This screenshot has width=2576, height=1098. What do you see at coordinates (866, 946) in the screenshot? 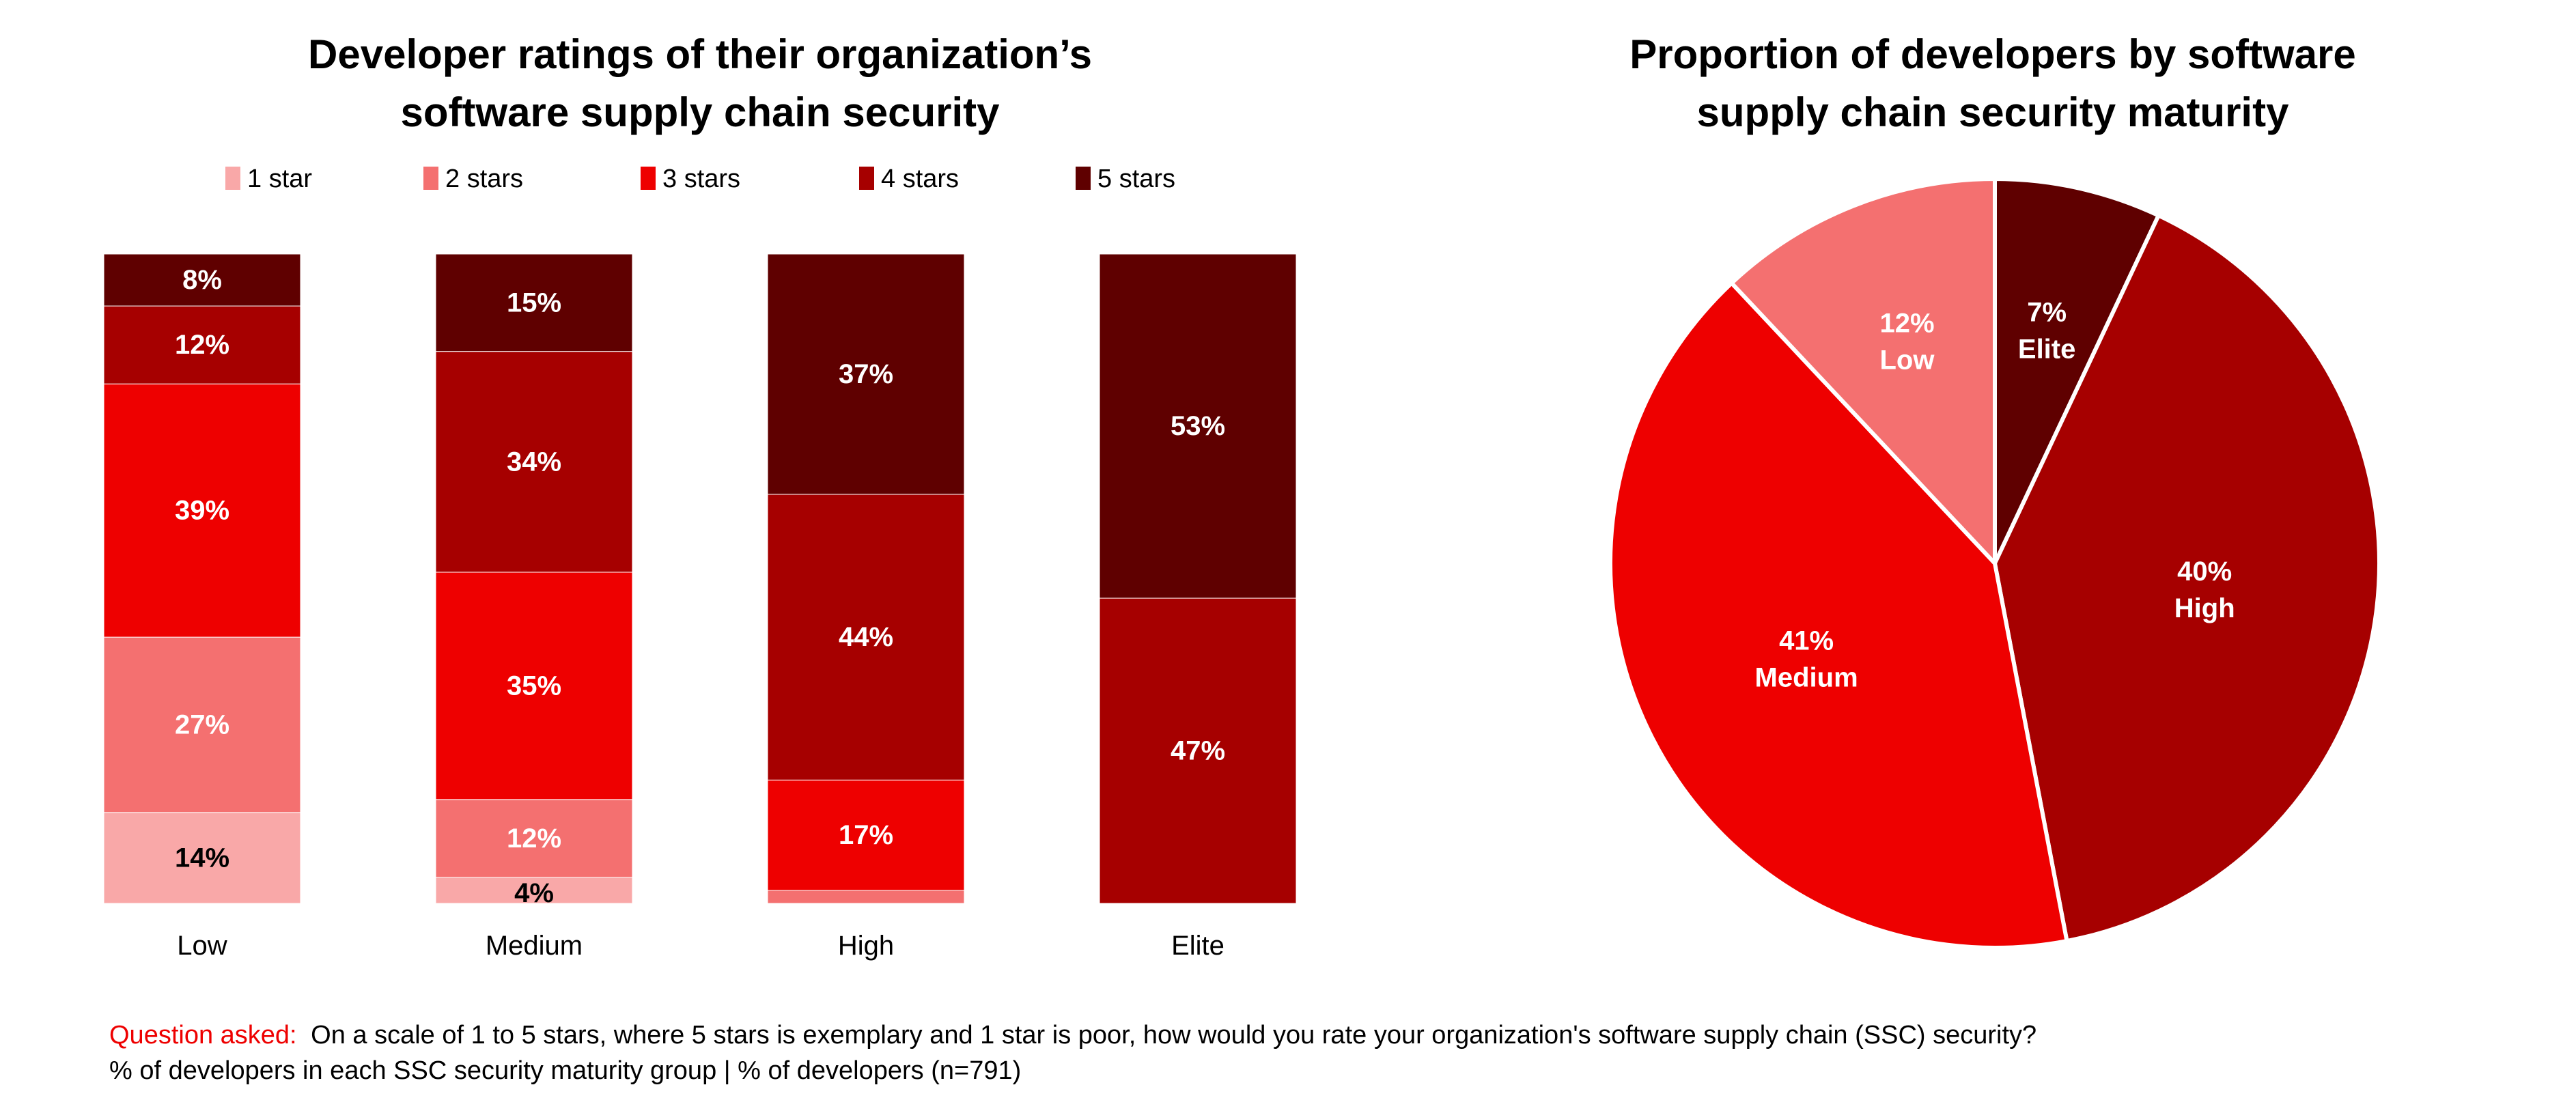
I see `category-label: High` at bounding box center [866, 946].